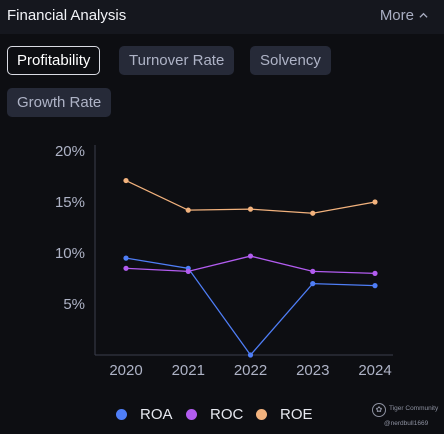 The width and height of the screenshot is (444, 434). I want to click on x-tick-label: 2020, so click(125, 370).